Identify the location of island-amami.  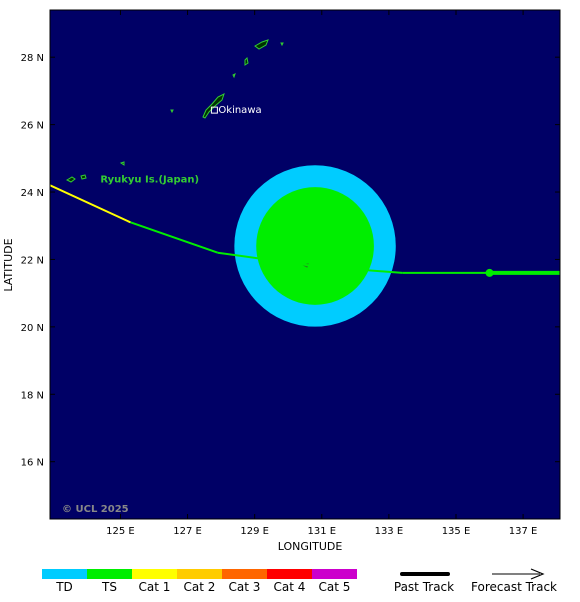
(261, 44).